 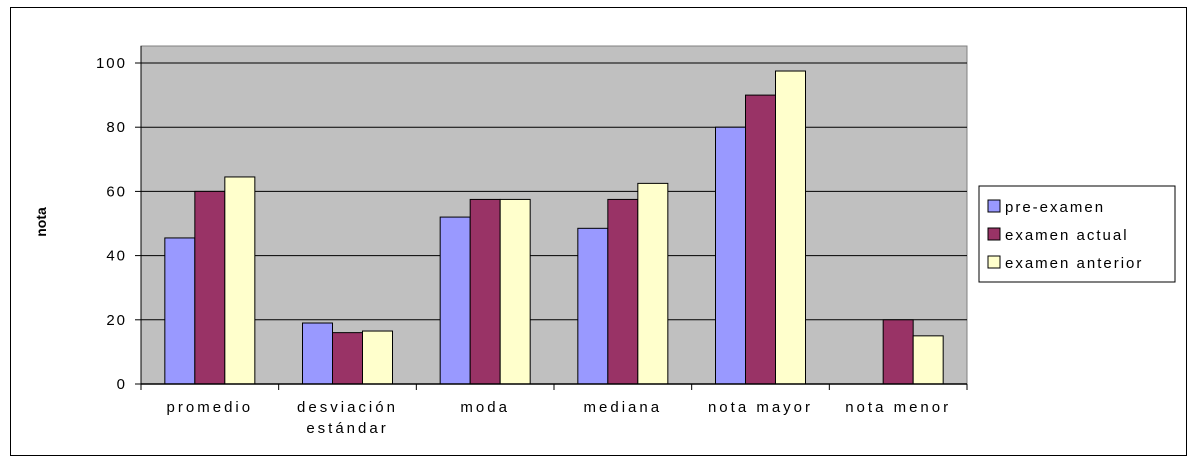 I want to click on legend-label: examen anterior, so click(x=1074, y=263).